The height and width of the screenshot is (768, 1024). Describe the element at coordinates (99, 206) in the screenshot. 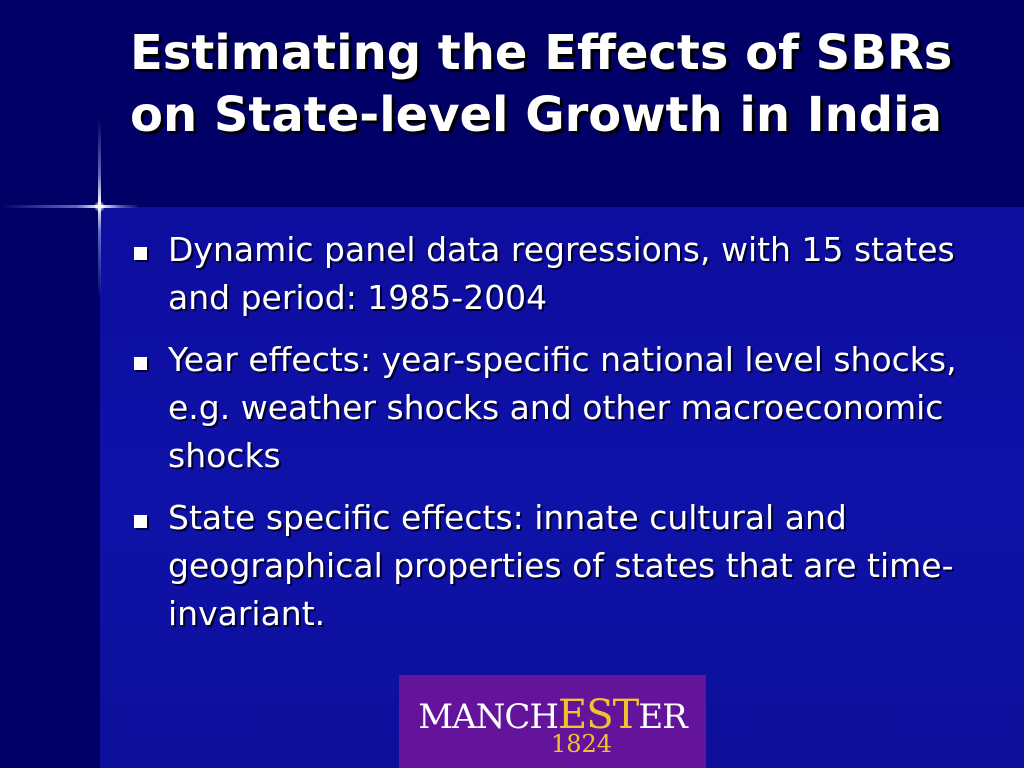

I see `sparkle-star-icon` at that location.